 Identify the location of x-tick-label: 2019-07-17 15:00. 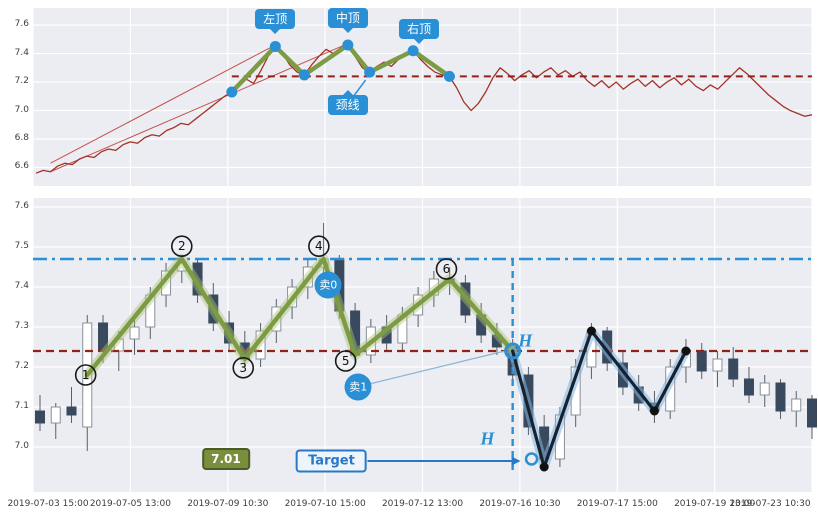
(617, 504).